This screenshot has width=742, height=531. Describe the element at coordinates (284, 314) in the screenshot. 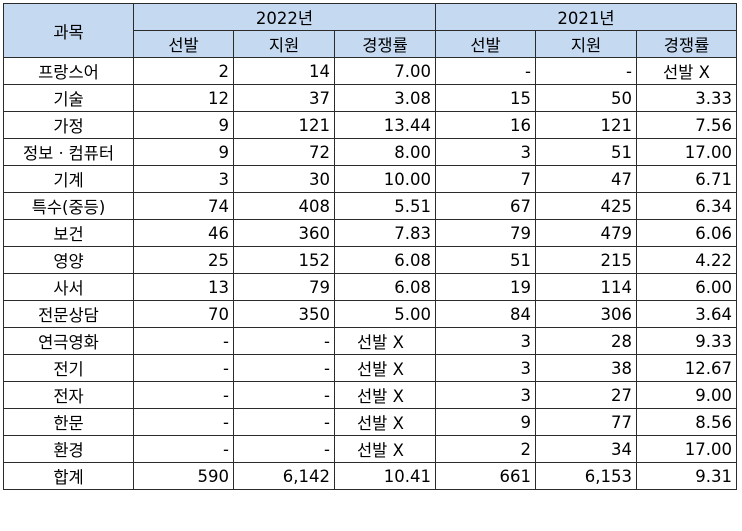

I see `value-cell: 350` at that location.